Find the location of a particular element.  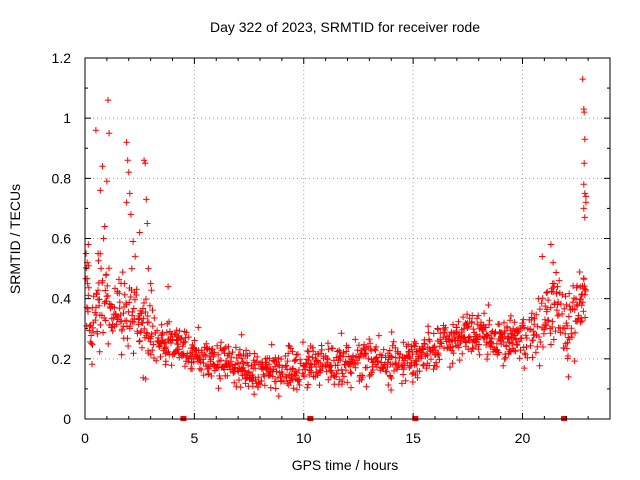

y-tick-labels: 0 0.2 0.4 0.6 0.8 1 1.2 is located at coordinates (62, 238).